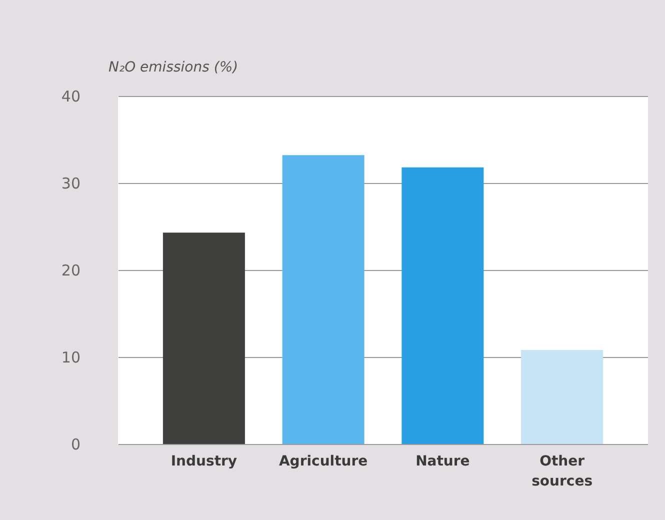 This screenshot has width=665, height=520. What do you see at coordinates (562, 472) in the screenshot?
I see `x-tick-label: Other sources` at bounding box center [562, 472].